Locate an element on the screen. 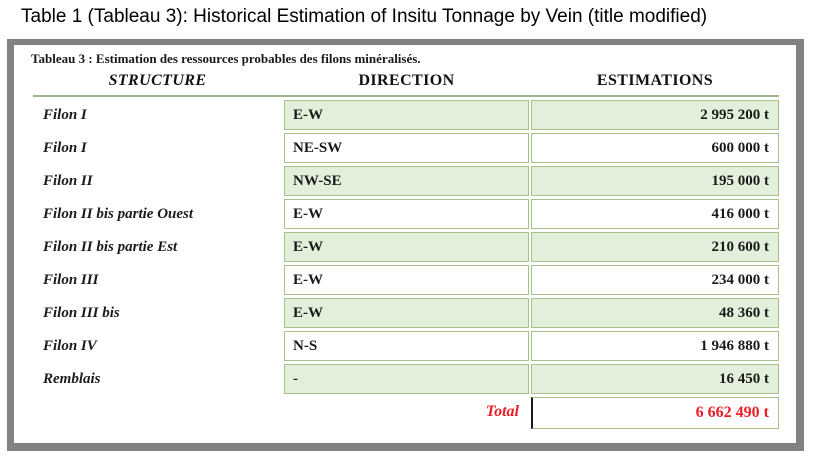  table-row: Filon III E-W 234 000 t is located at coordinates (406, 280).